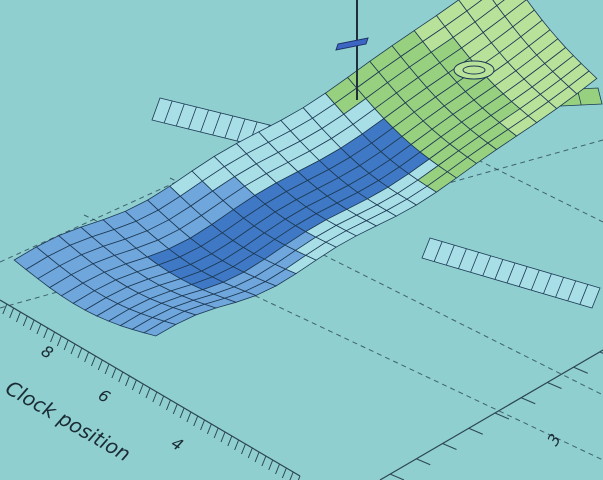 Image resolution: width=603 pixels, height=480 pixels. I want to click on peak-marker-inner, so click(474, 70).